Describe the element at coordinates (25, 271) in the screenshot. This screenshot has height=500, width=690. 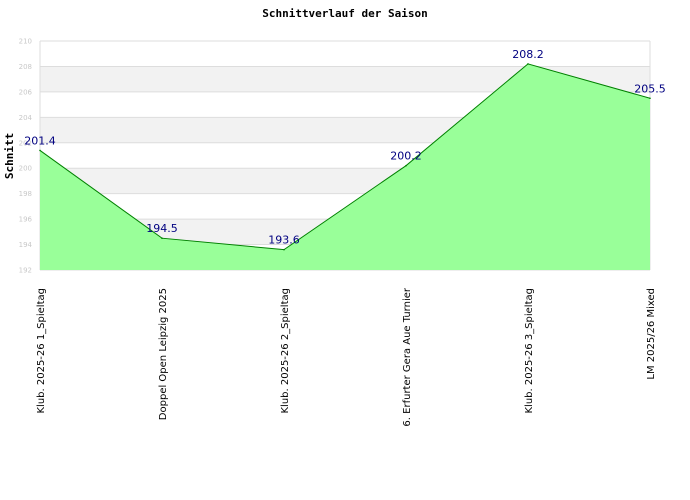
I see `y-tick-label: 192` at that location.